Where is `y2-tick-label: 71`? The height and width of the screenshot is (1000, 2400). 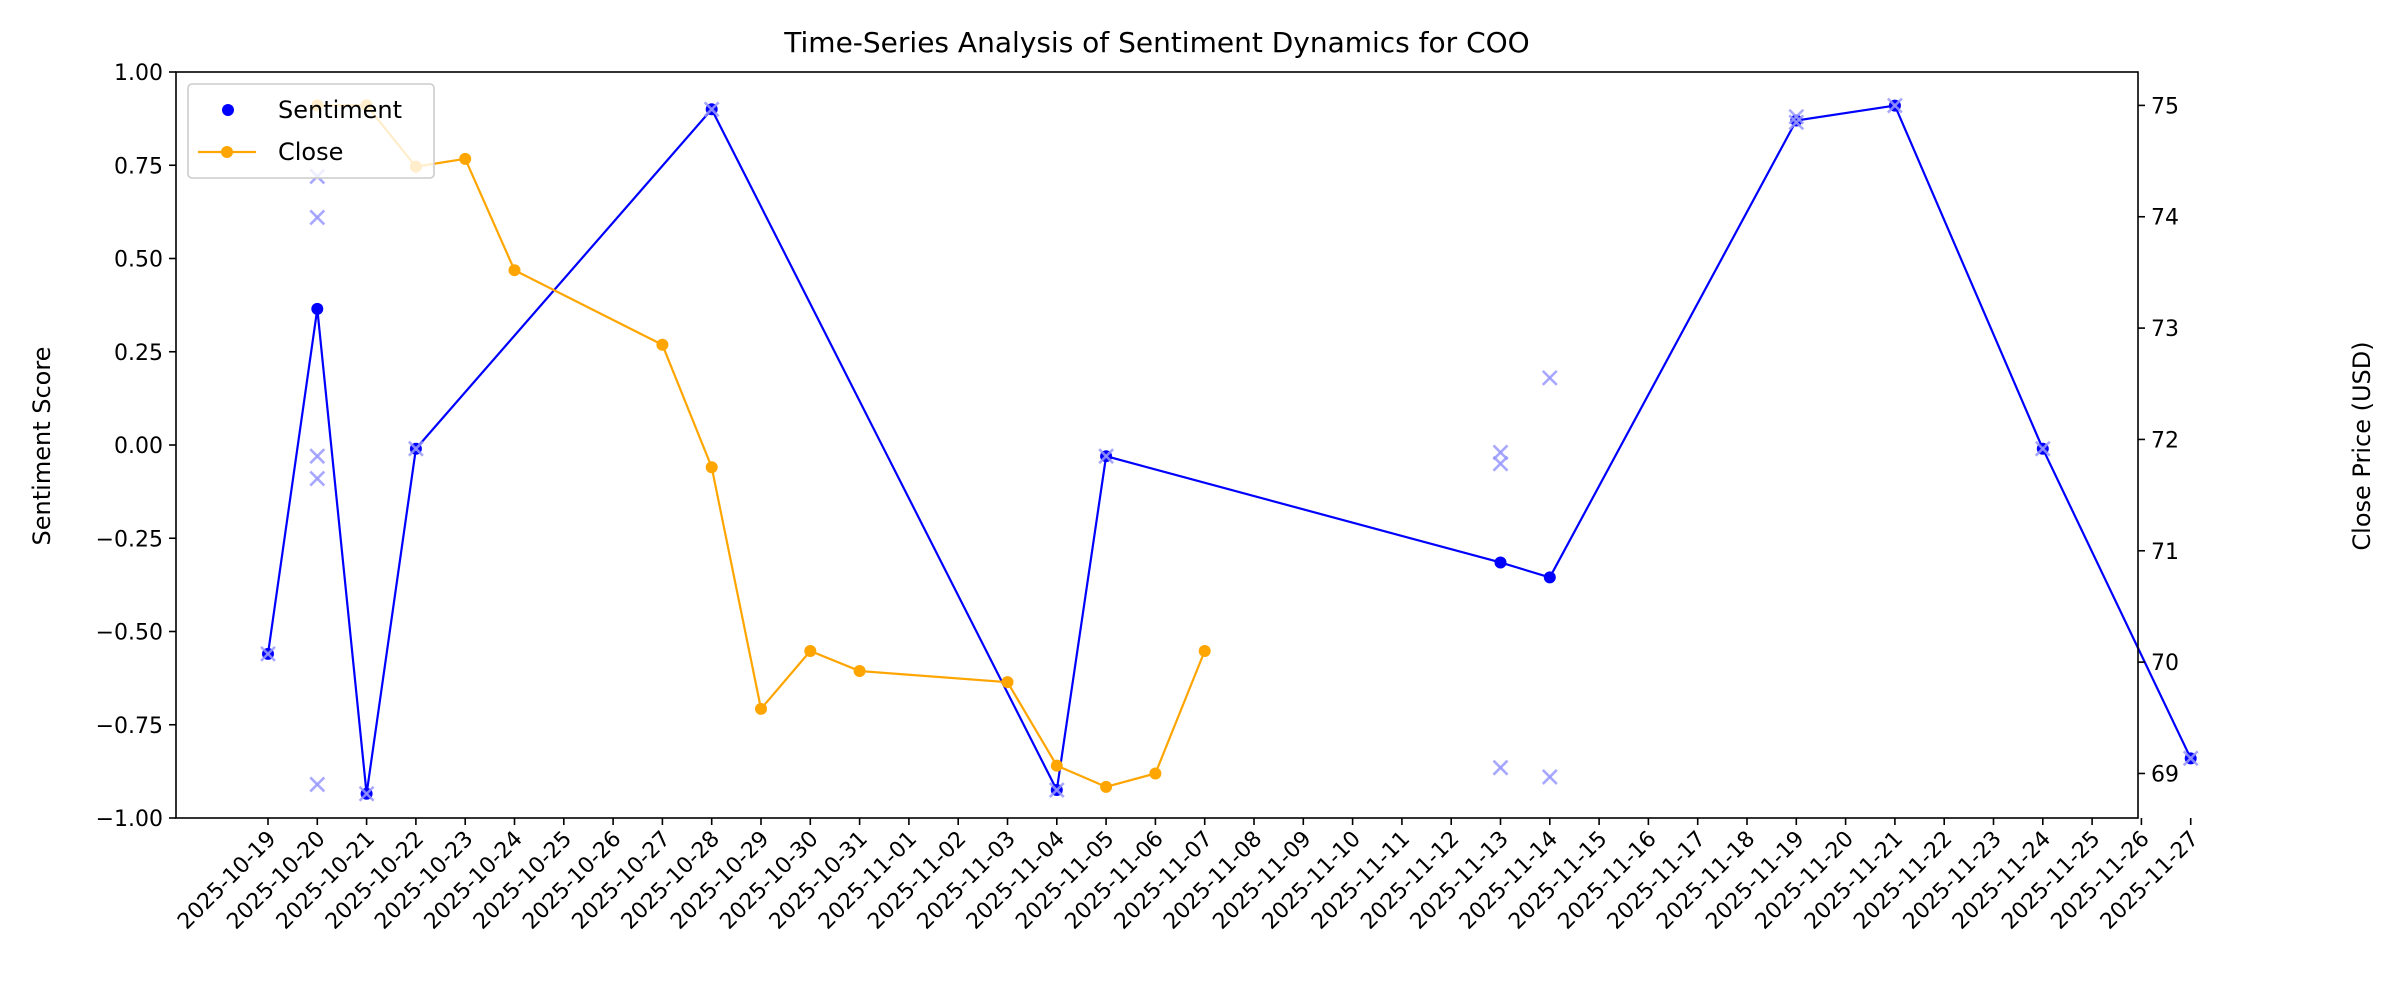 y2-tick-label: 71 is located at coordinates (2165, 552).